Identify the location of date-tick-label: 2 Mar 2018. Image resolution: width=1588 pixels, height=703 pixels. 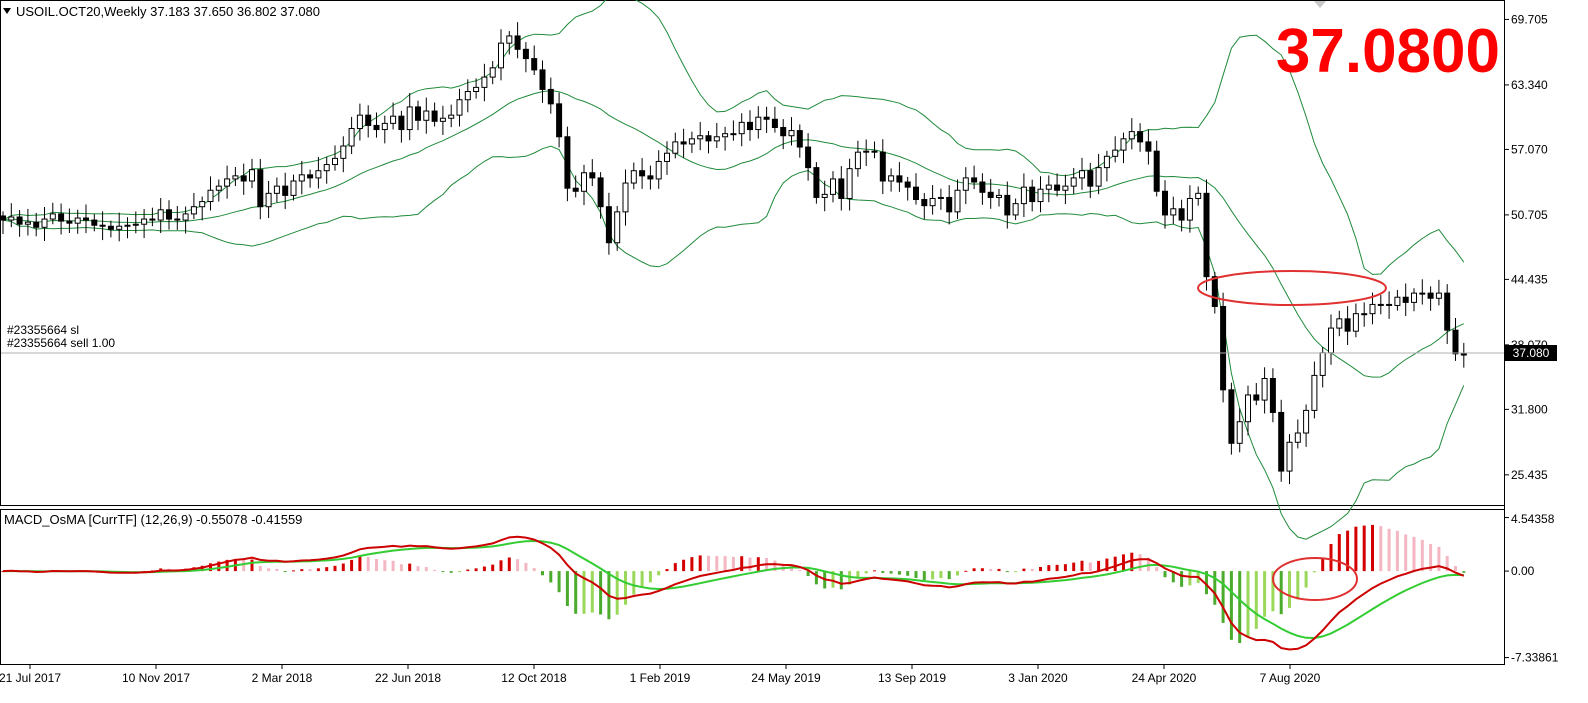
(282, 678).